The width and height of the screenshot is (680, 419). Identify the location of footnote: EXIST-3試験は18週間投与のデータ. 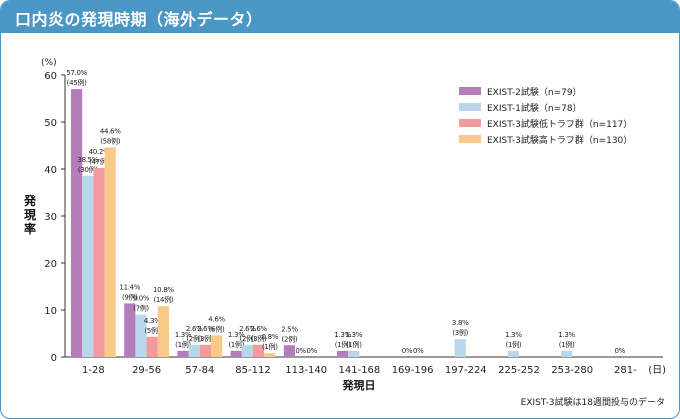
(592, 403).